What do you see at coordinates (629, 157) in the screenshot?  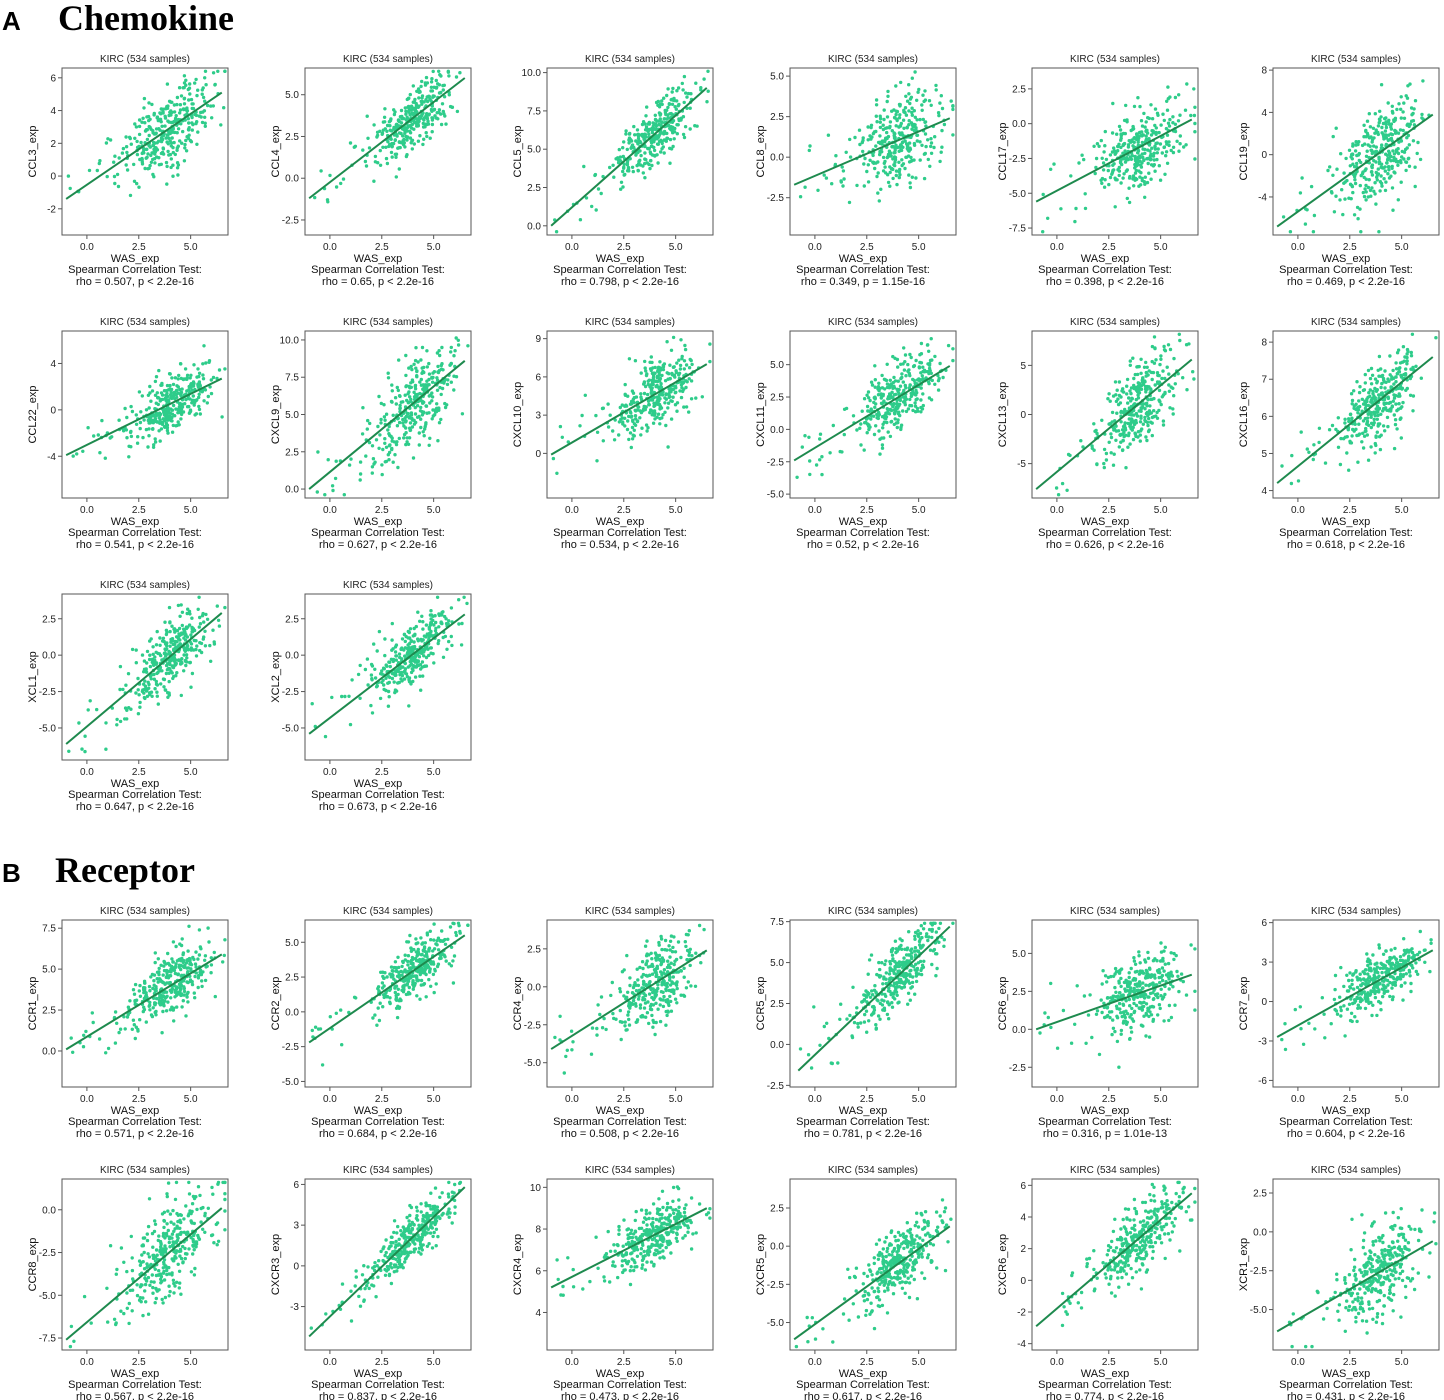 I see `regression-line` at bounding box center [629, 157].